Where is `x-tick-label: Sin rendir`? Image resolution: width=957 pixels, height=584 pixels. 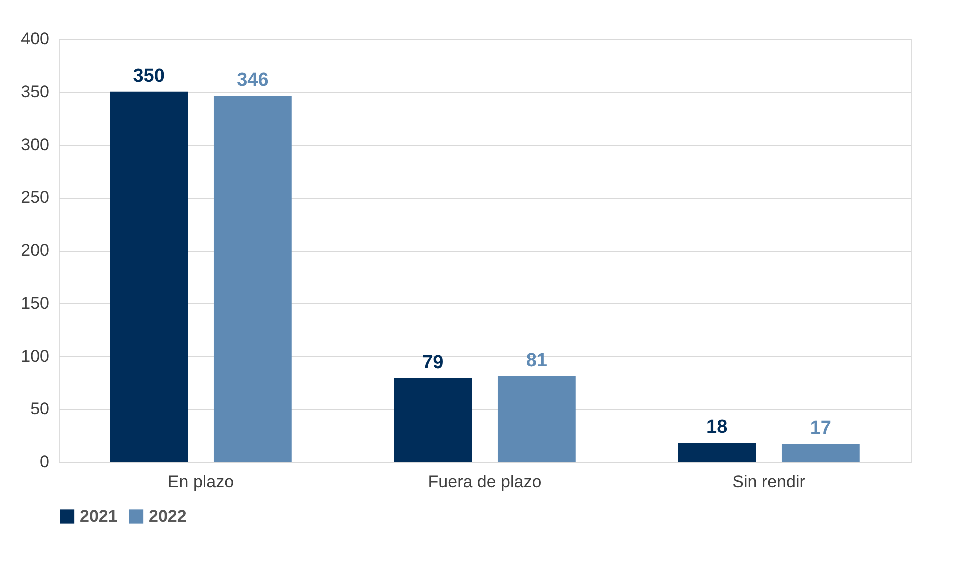 x-tick-label: Sin rendir is located at coordinates (769, 482).